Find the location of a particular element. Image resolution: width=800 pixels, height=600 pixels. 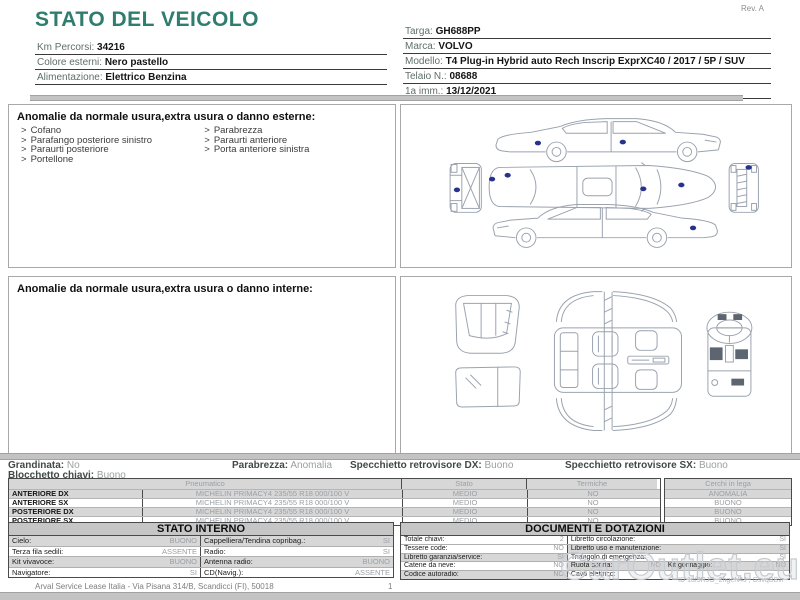

tire-position: POSTERIORE DX is located at coordinates (76, 512).